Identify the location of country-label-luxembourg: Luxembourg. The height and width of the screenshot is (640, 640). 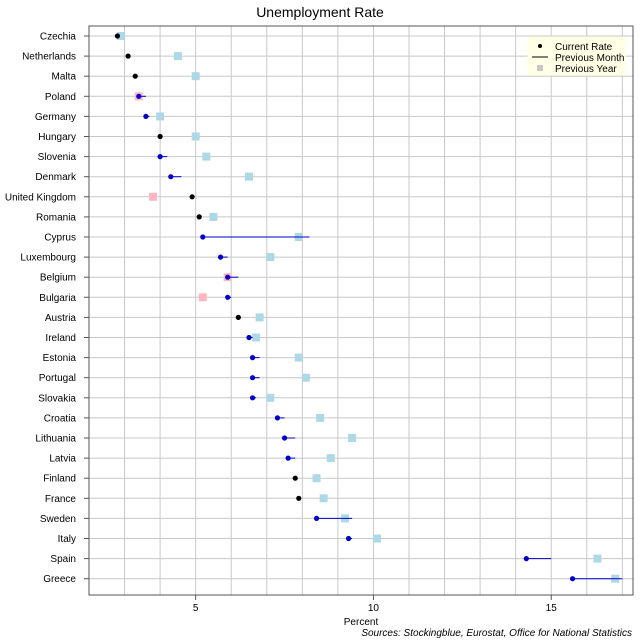
(48, 258).